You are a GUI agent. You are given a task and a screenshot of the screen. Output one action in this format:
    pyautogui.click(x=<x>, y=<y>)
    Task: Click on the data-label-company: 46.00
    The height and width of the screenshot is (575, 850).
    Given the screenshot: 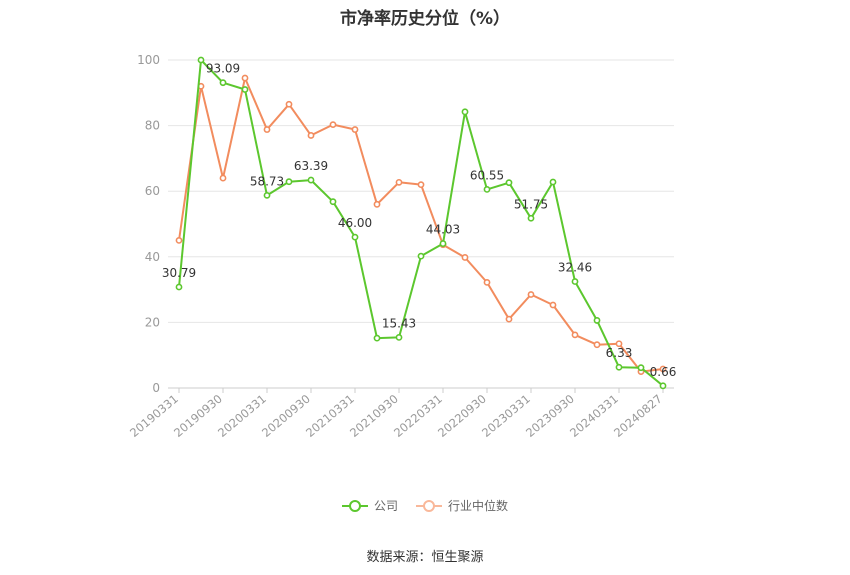 What is the action you would take?
    pyautogui.click(x=355, y=223)
    